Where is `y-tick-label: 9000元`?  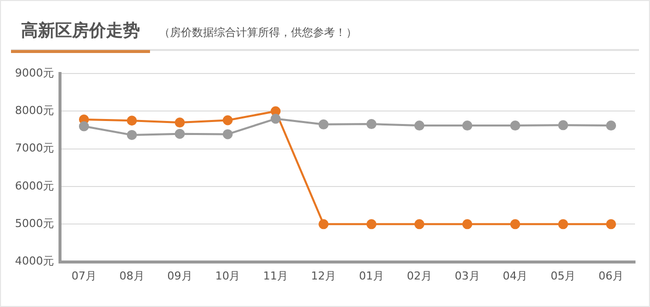 y-tick-label: 9000元 is located at coordinates (34, 73).